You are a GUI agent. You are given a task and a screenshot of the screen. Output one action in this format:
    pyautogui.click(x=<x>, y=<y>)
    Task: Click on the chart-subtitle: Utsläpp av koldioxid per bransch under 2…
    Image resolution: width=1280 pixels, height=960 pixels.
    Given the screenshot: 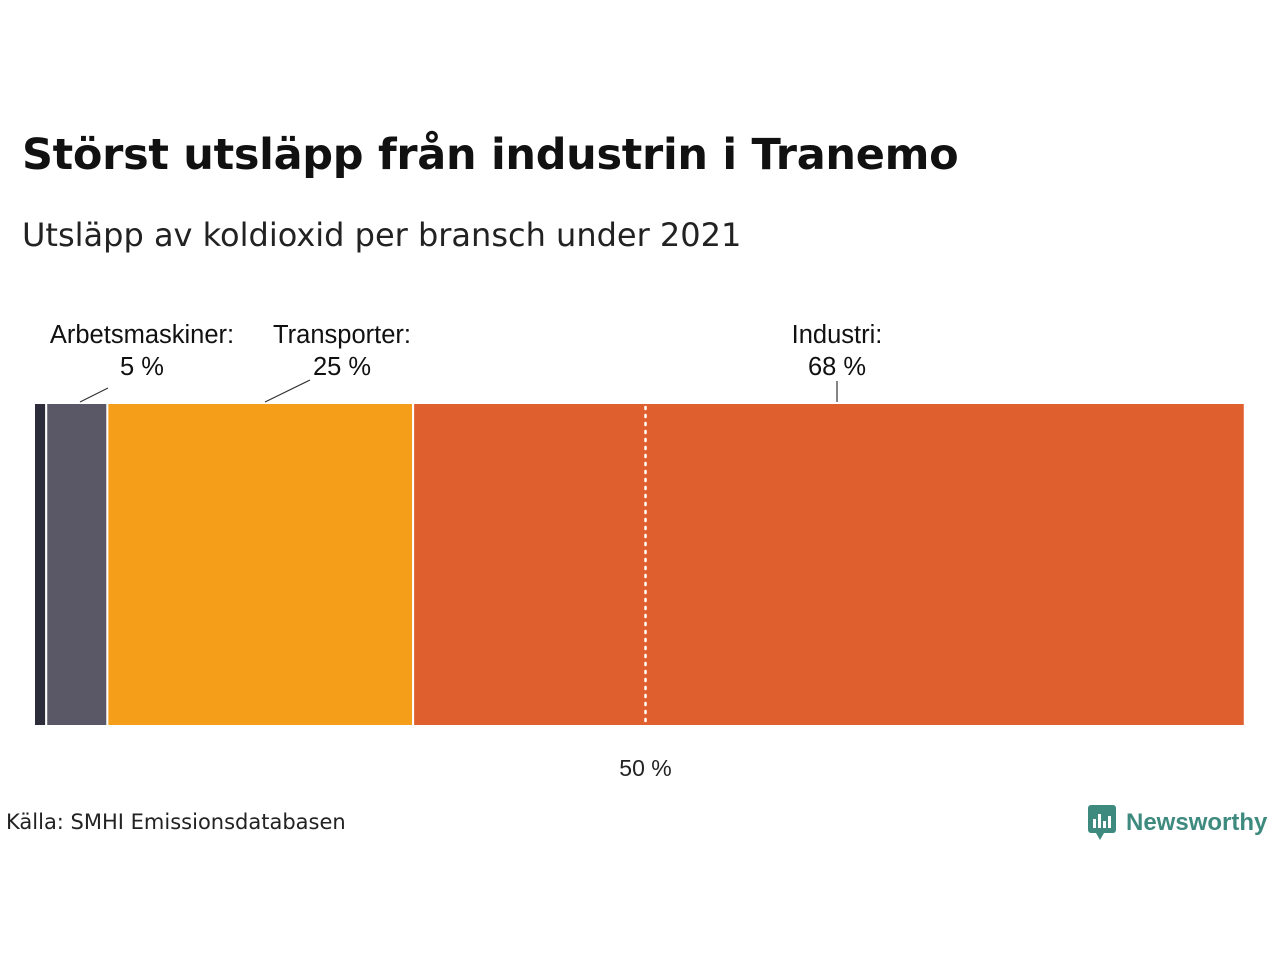 What is the action you would take?
    pyautogui.click(x=382, y=235)
    